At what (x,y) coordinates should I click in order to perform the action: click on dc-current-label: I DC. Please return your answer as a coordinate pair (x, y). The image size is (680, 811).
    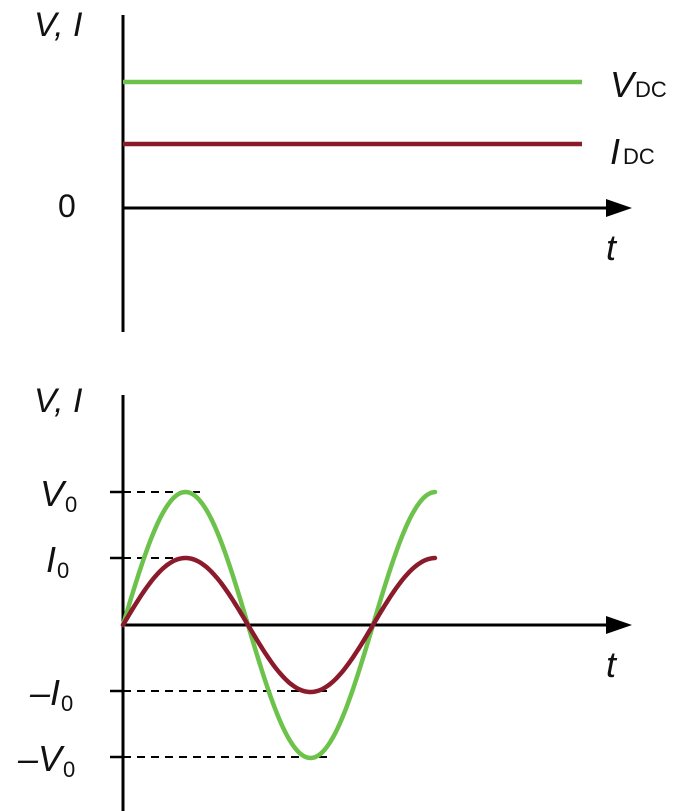
    Looking at the image, I should click on (632, 151).